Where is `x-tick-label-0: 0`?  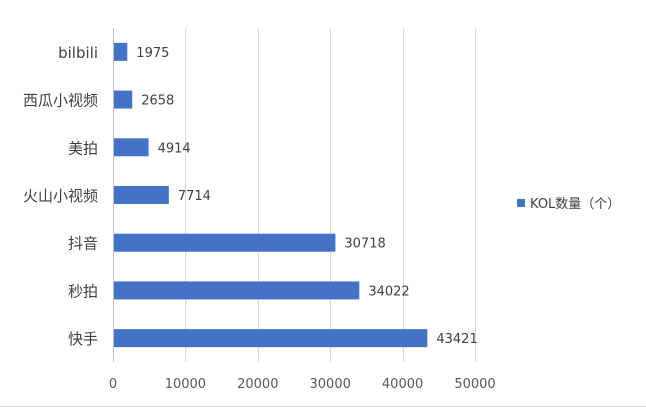 x-tick-label-0: 0 is located at coordinates (113, 384).